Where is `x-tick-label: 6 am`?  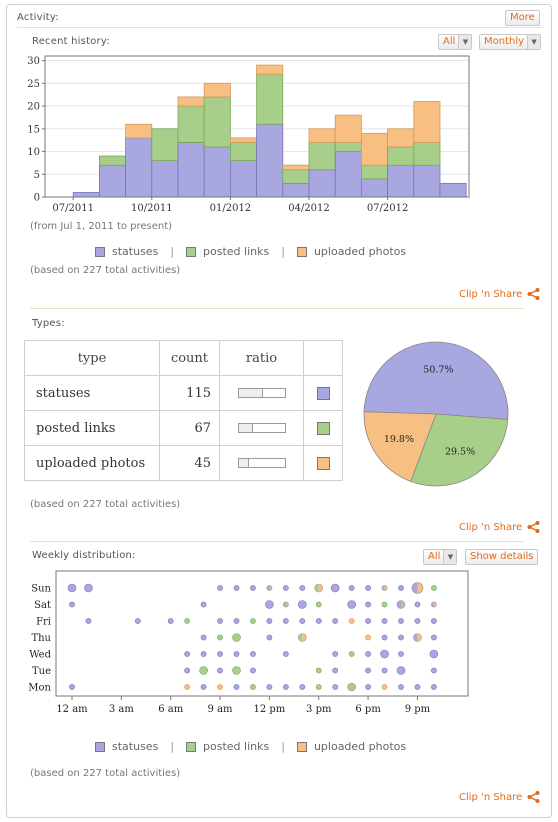
x-tick-label: 6 am is located at coordinates (171, 709).